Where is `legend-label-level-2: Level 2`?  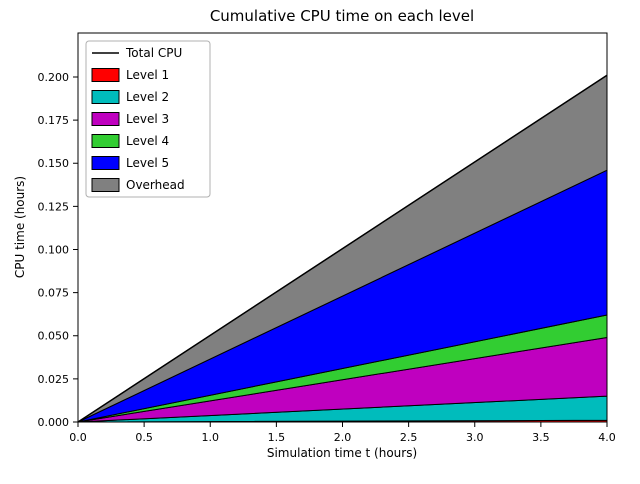
legend-label-level-2: Level 2 is located at coordinates (147, 97).